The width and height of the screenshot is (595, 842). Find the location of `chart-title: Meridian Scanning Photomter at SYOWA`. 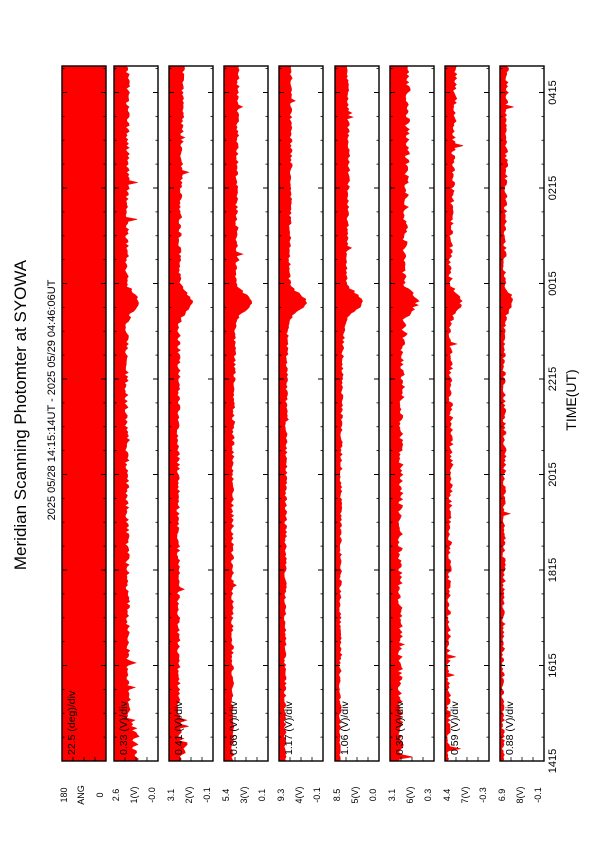

chart-title: Meridian Scanning Photomter at SYOWA is located at coordinates (20, 414).